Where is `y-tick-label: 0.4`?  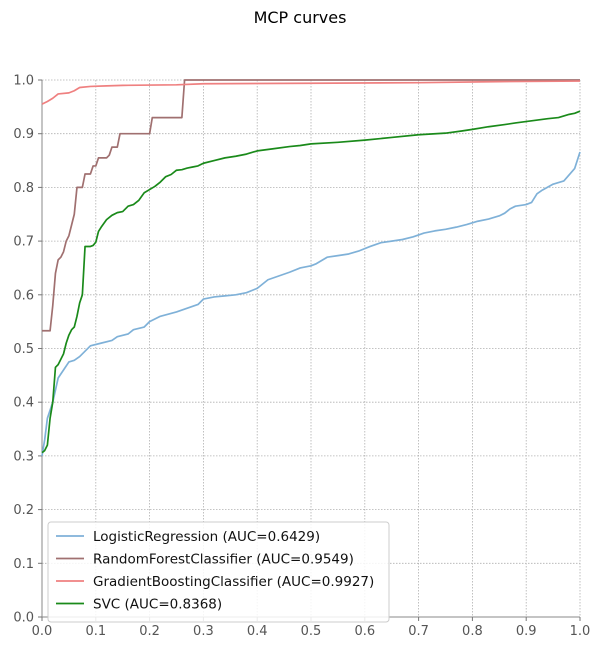 y-tick-label: 0.4 is located at coordinates (23, 403).